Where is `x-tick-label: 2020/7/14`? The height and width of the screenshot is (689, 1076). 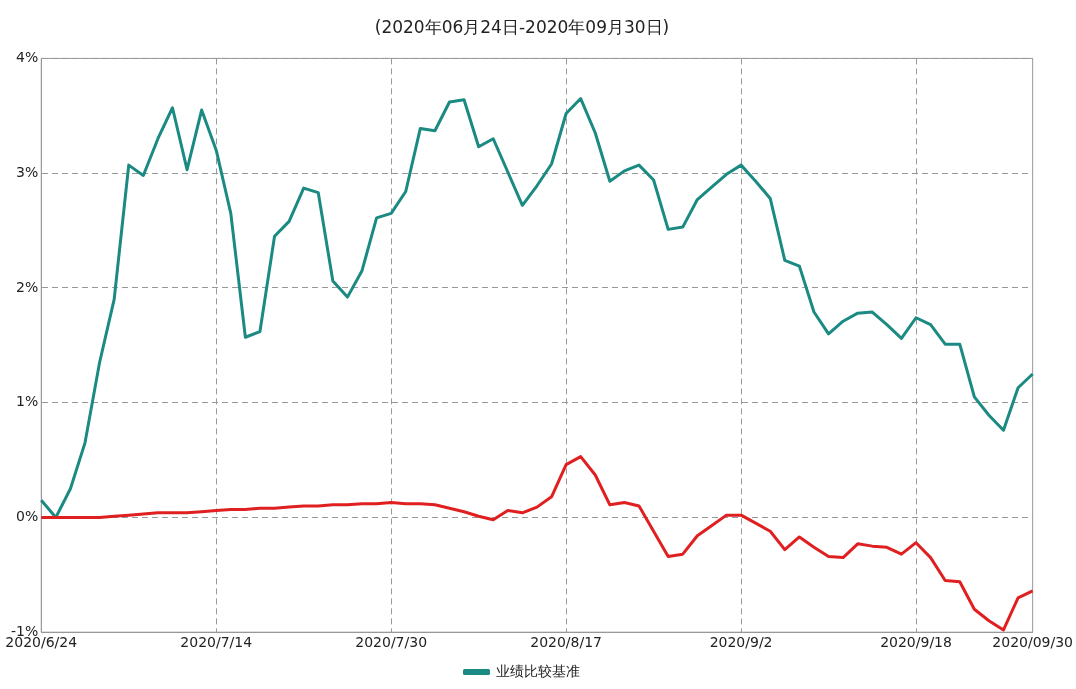 x-tick-label: 2020/7/14 is located at coordinates (216, 642).